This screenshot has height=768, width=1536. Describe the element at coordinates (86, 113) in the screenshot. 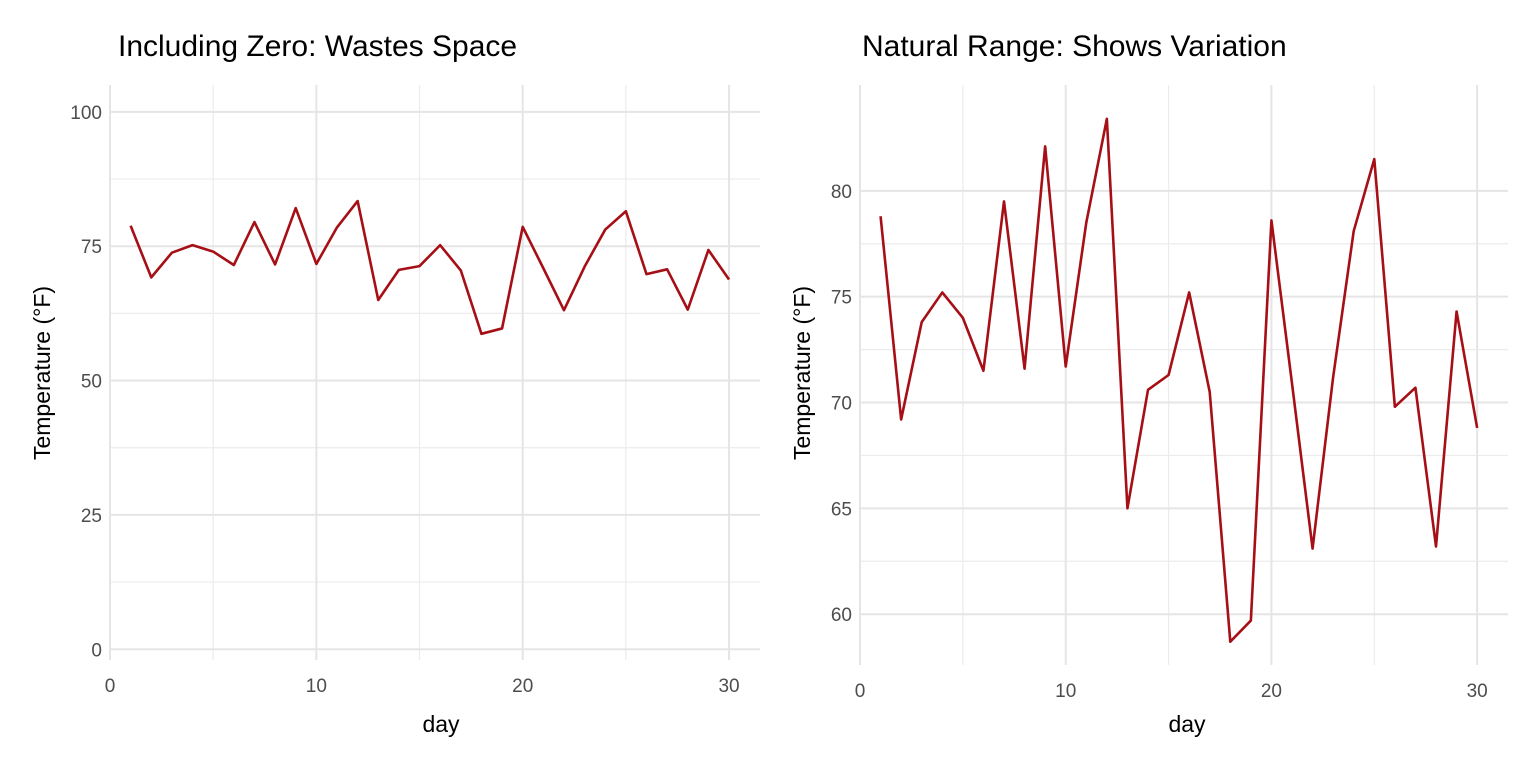

I see `y-tick-label: 100` at that location.